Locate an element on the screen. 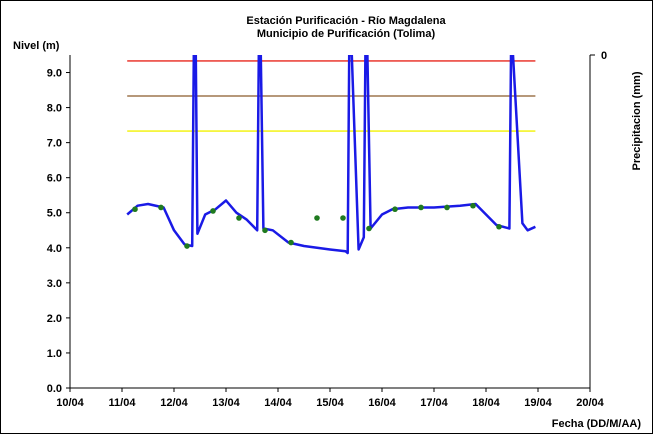 The height and width of the screenshot is (434, 653). chart-subtitle: Municipio de Purificación (Tolima) is located at coordinates (346, 34).